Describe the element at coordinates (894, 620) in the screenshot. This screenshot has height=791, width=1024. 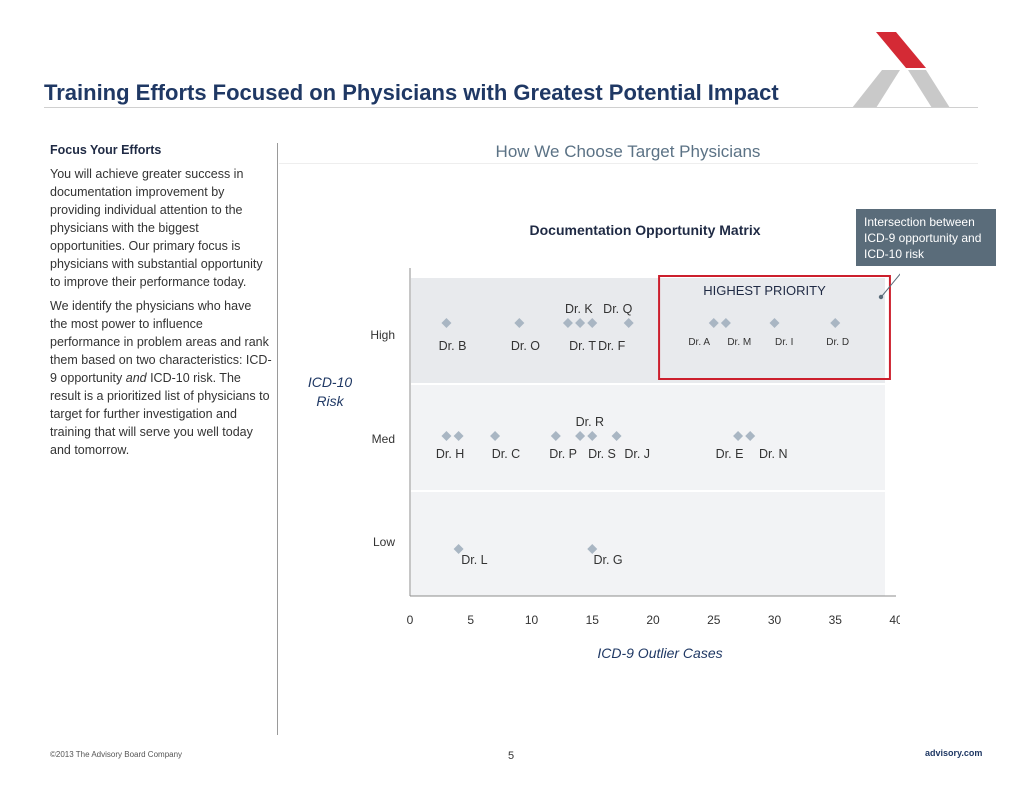
I see `x-tick-40: 40` at that location.